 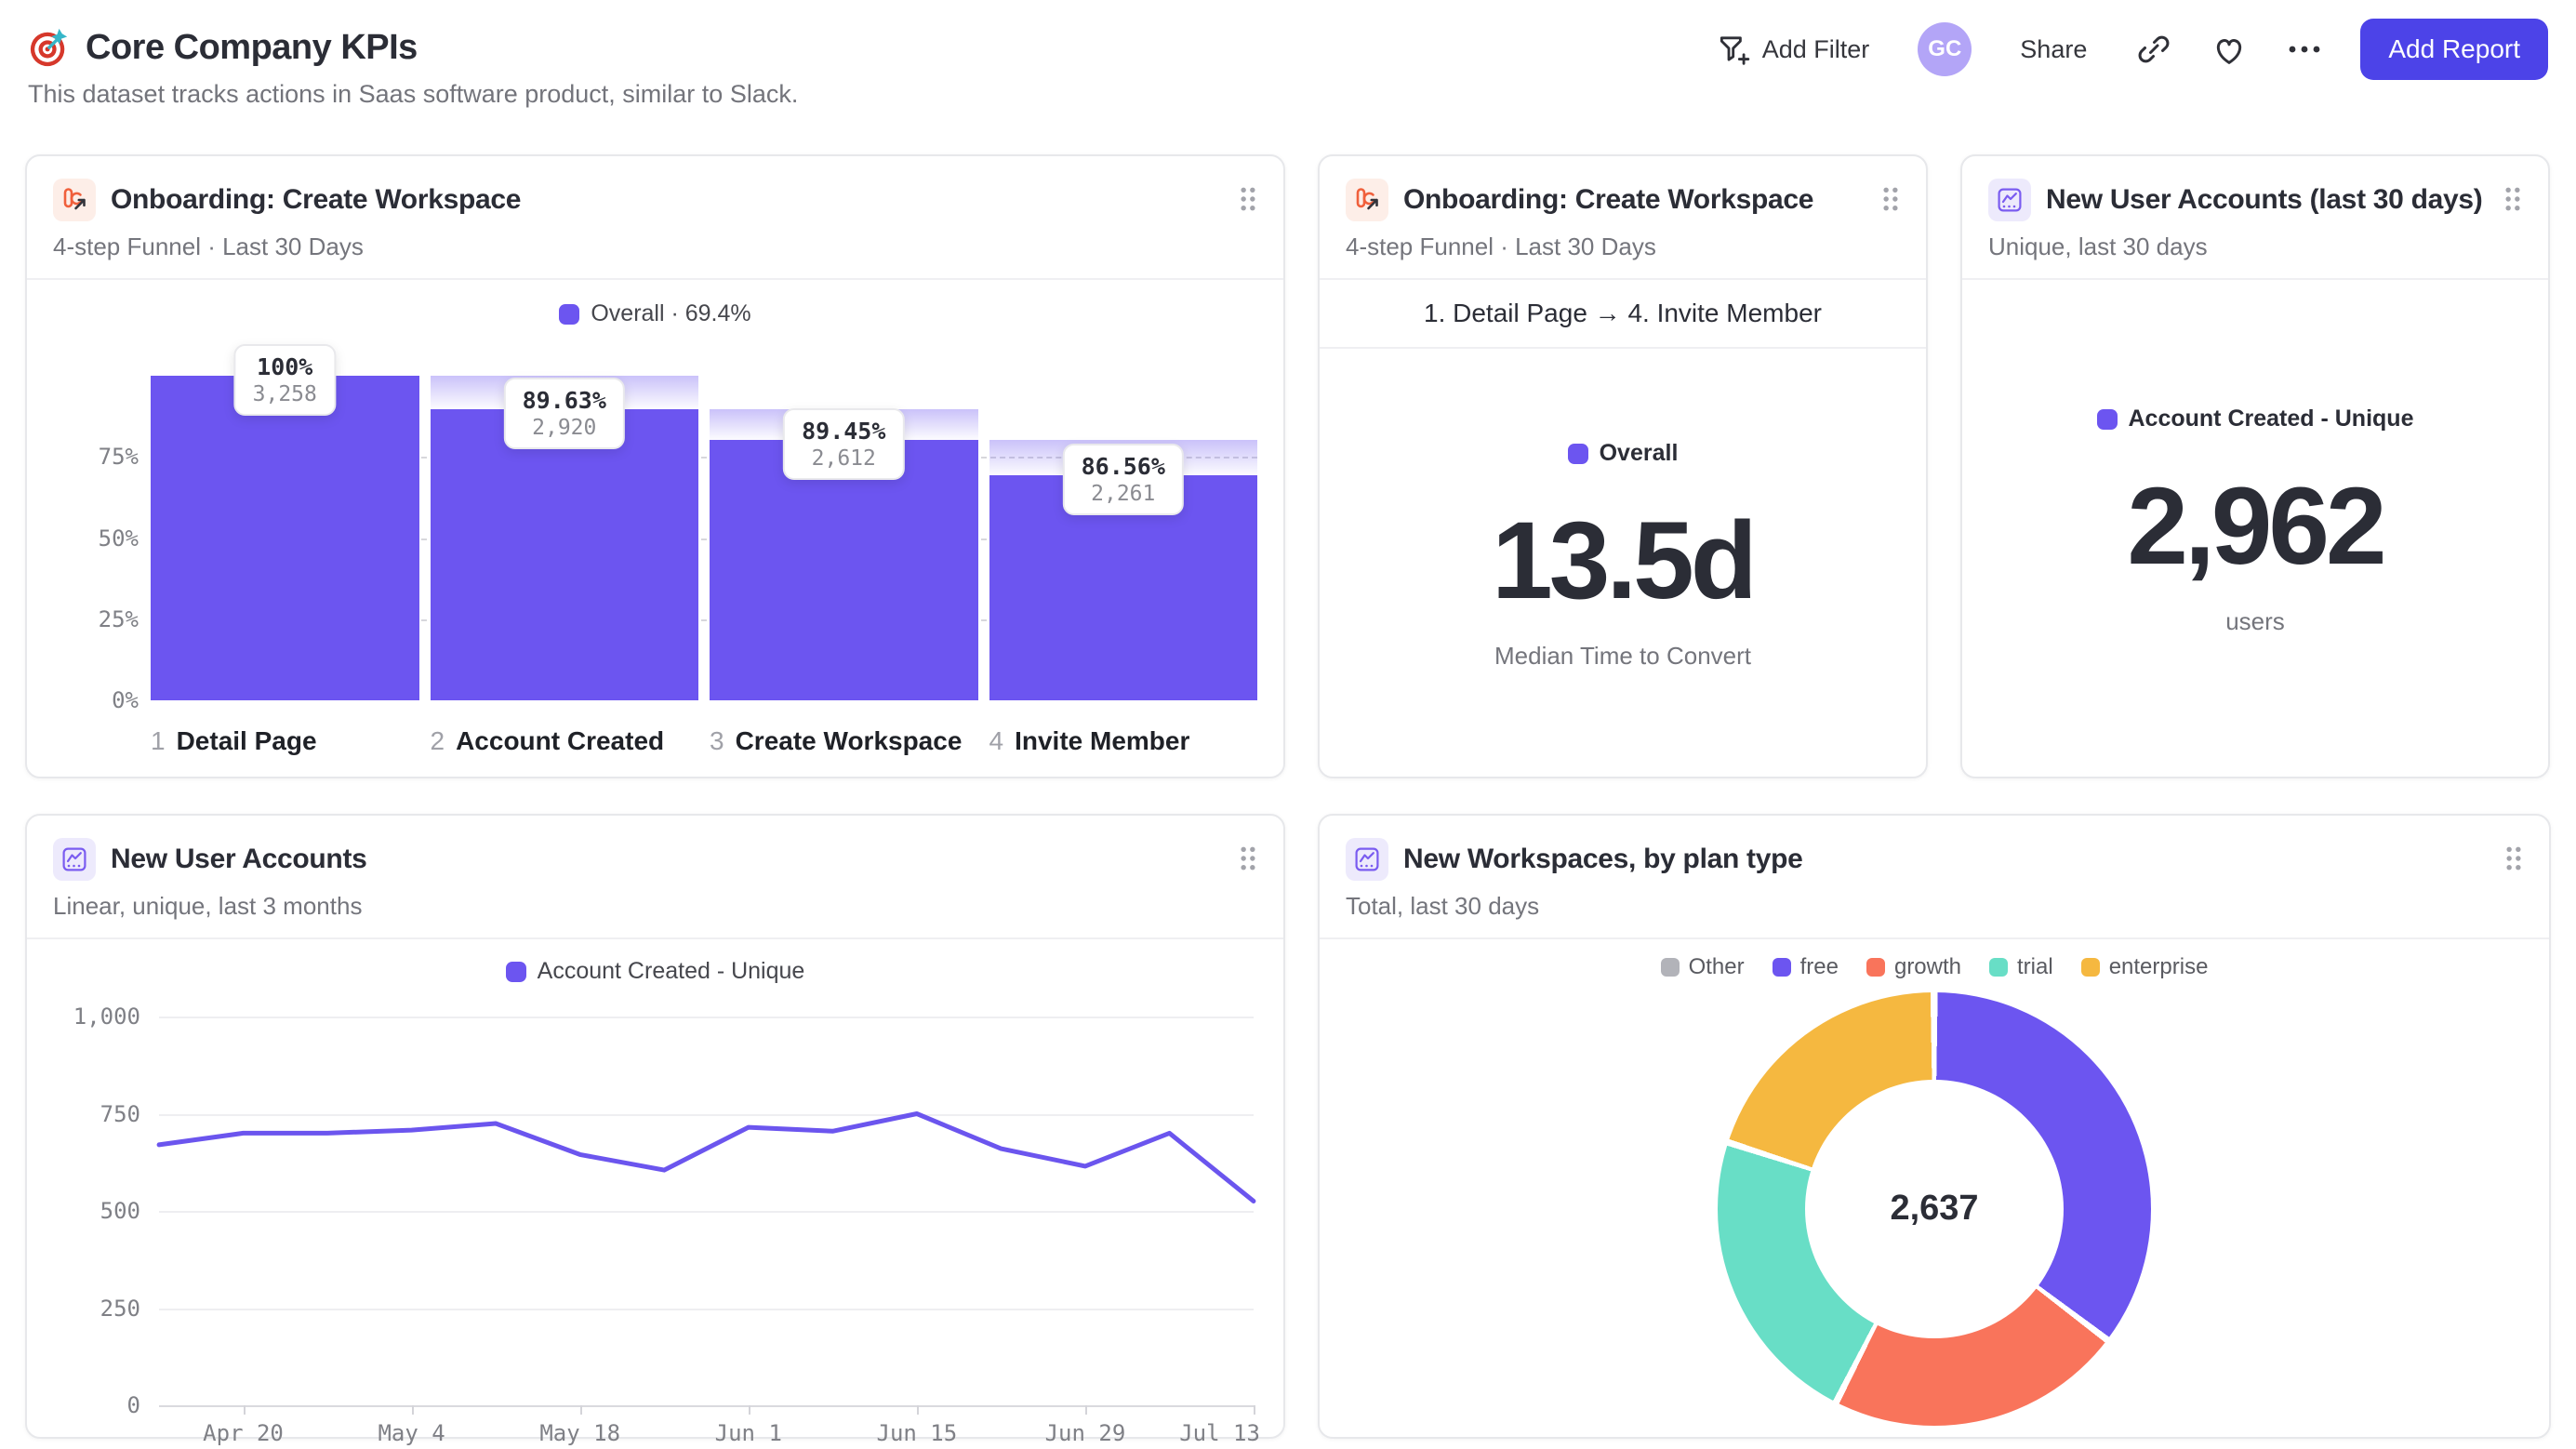 What do you see at coordinates (120, 1211) in the screenshot?
I see `line-ytick-label: 500` at bounding box center [120, 1211].